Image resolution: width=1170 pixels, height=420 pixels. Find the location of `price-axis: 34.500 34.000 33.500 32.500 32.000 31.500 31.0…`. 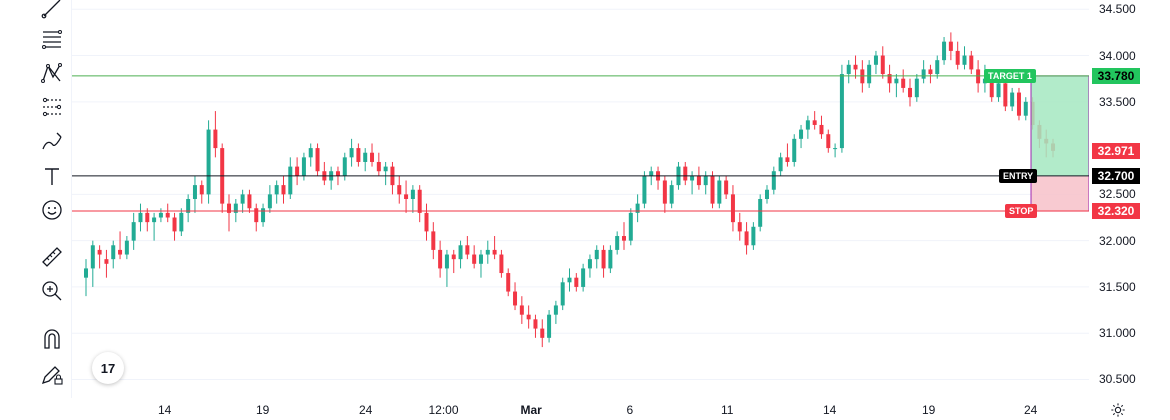

price-axis: 34.500 34.000 33.500 32.500 32.000 31.500 31.0… is located at coordinates (1129, 199).